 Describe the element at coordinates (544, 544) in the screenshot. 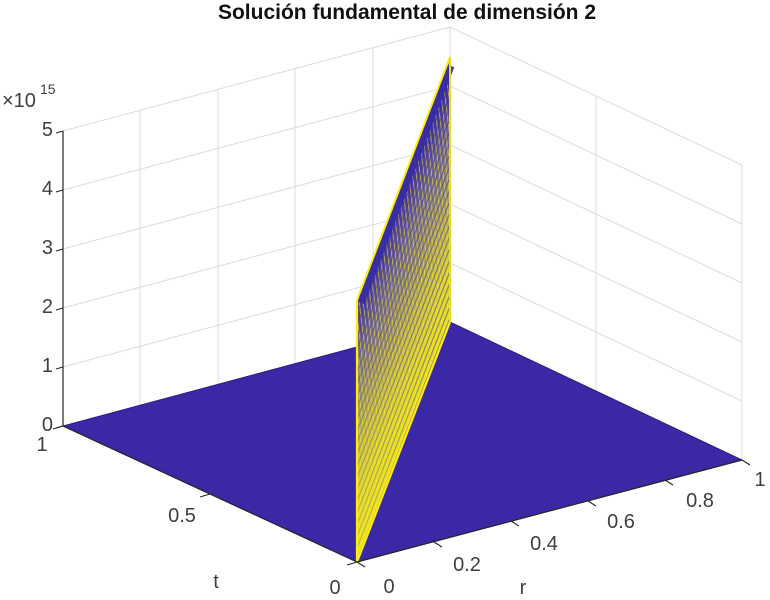

I see `x-tick-label-0-4: 0.4` at that location.